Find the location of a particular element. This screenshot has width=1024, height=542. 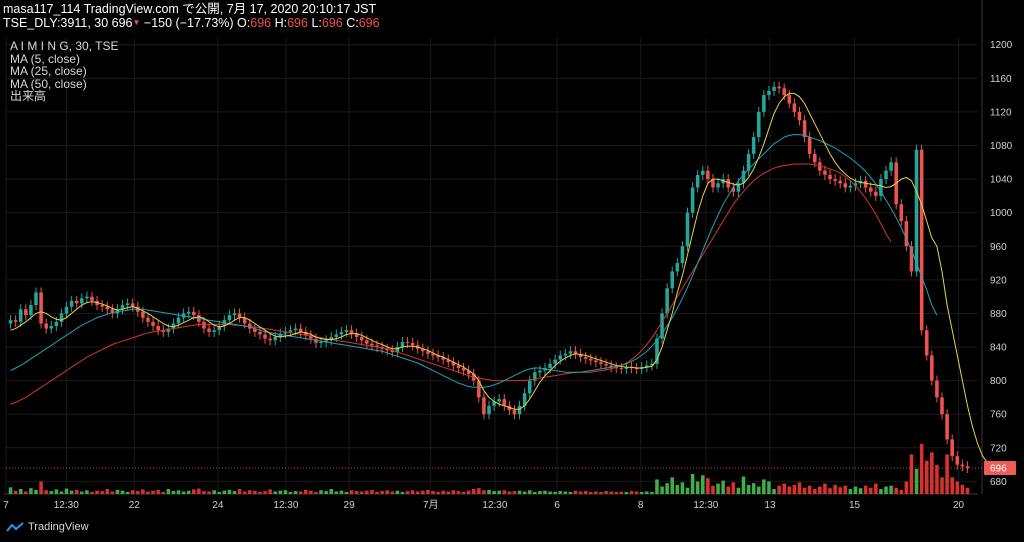

low-value: 696 is located at coordinates (332, 23).